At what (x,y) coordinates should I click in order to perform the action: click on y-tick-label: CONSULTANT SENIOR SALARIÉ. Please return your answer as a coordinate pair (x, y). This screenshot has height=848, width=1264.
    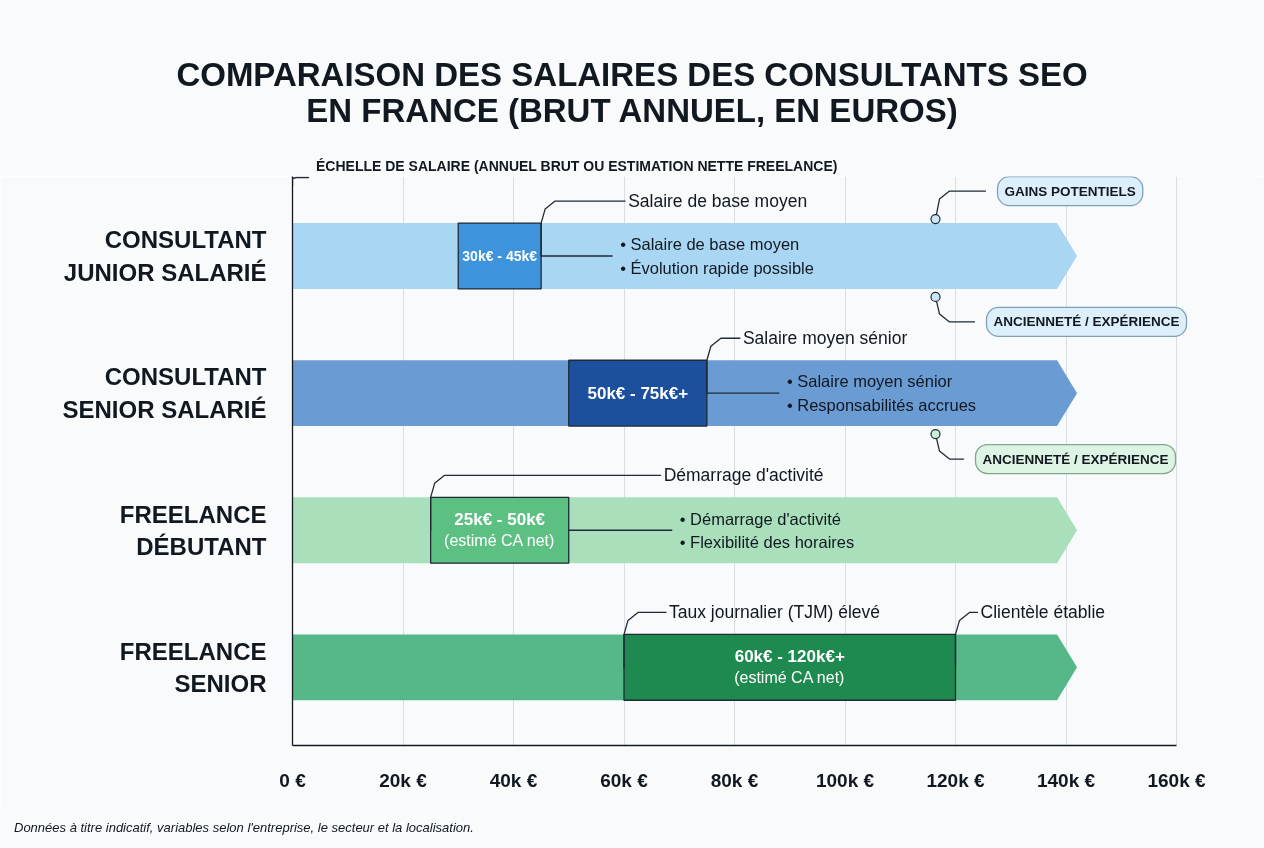
    Looking at the image, I should click on (164, 393).